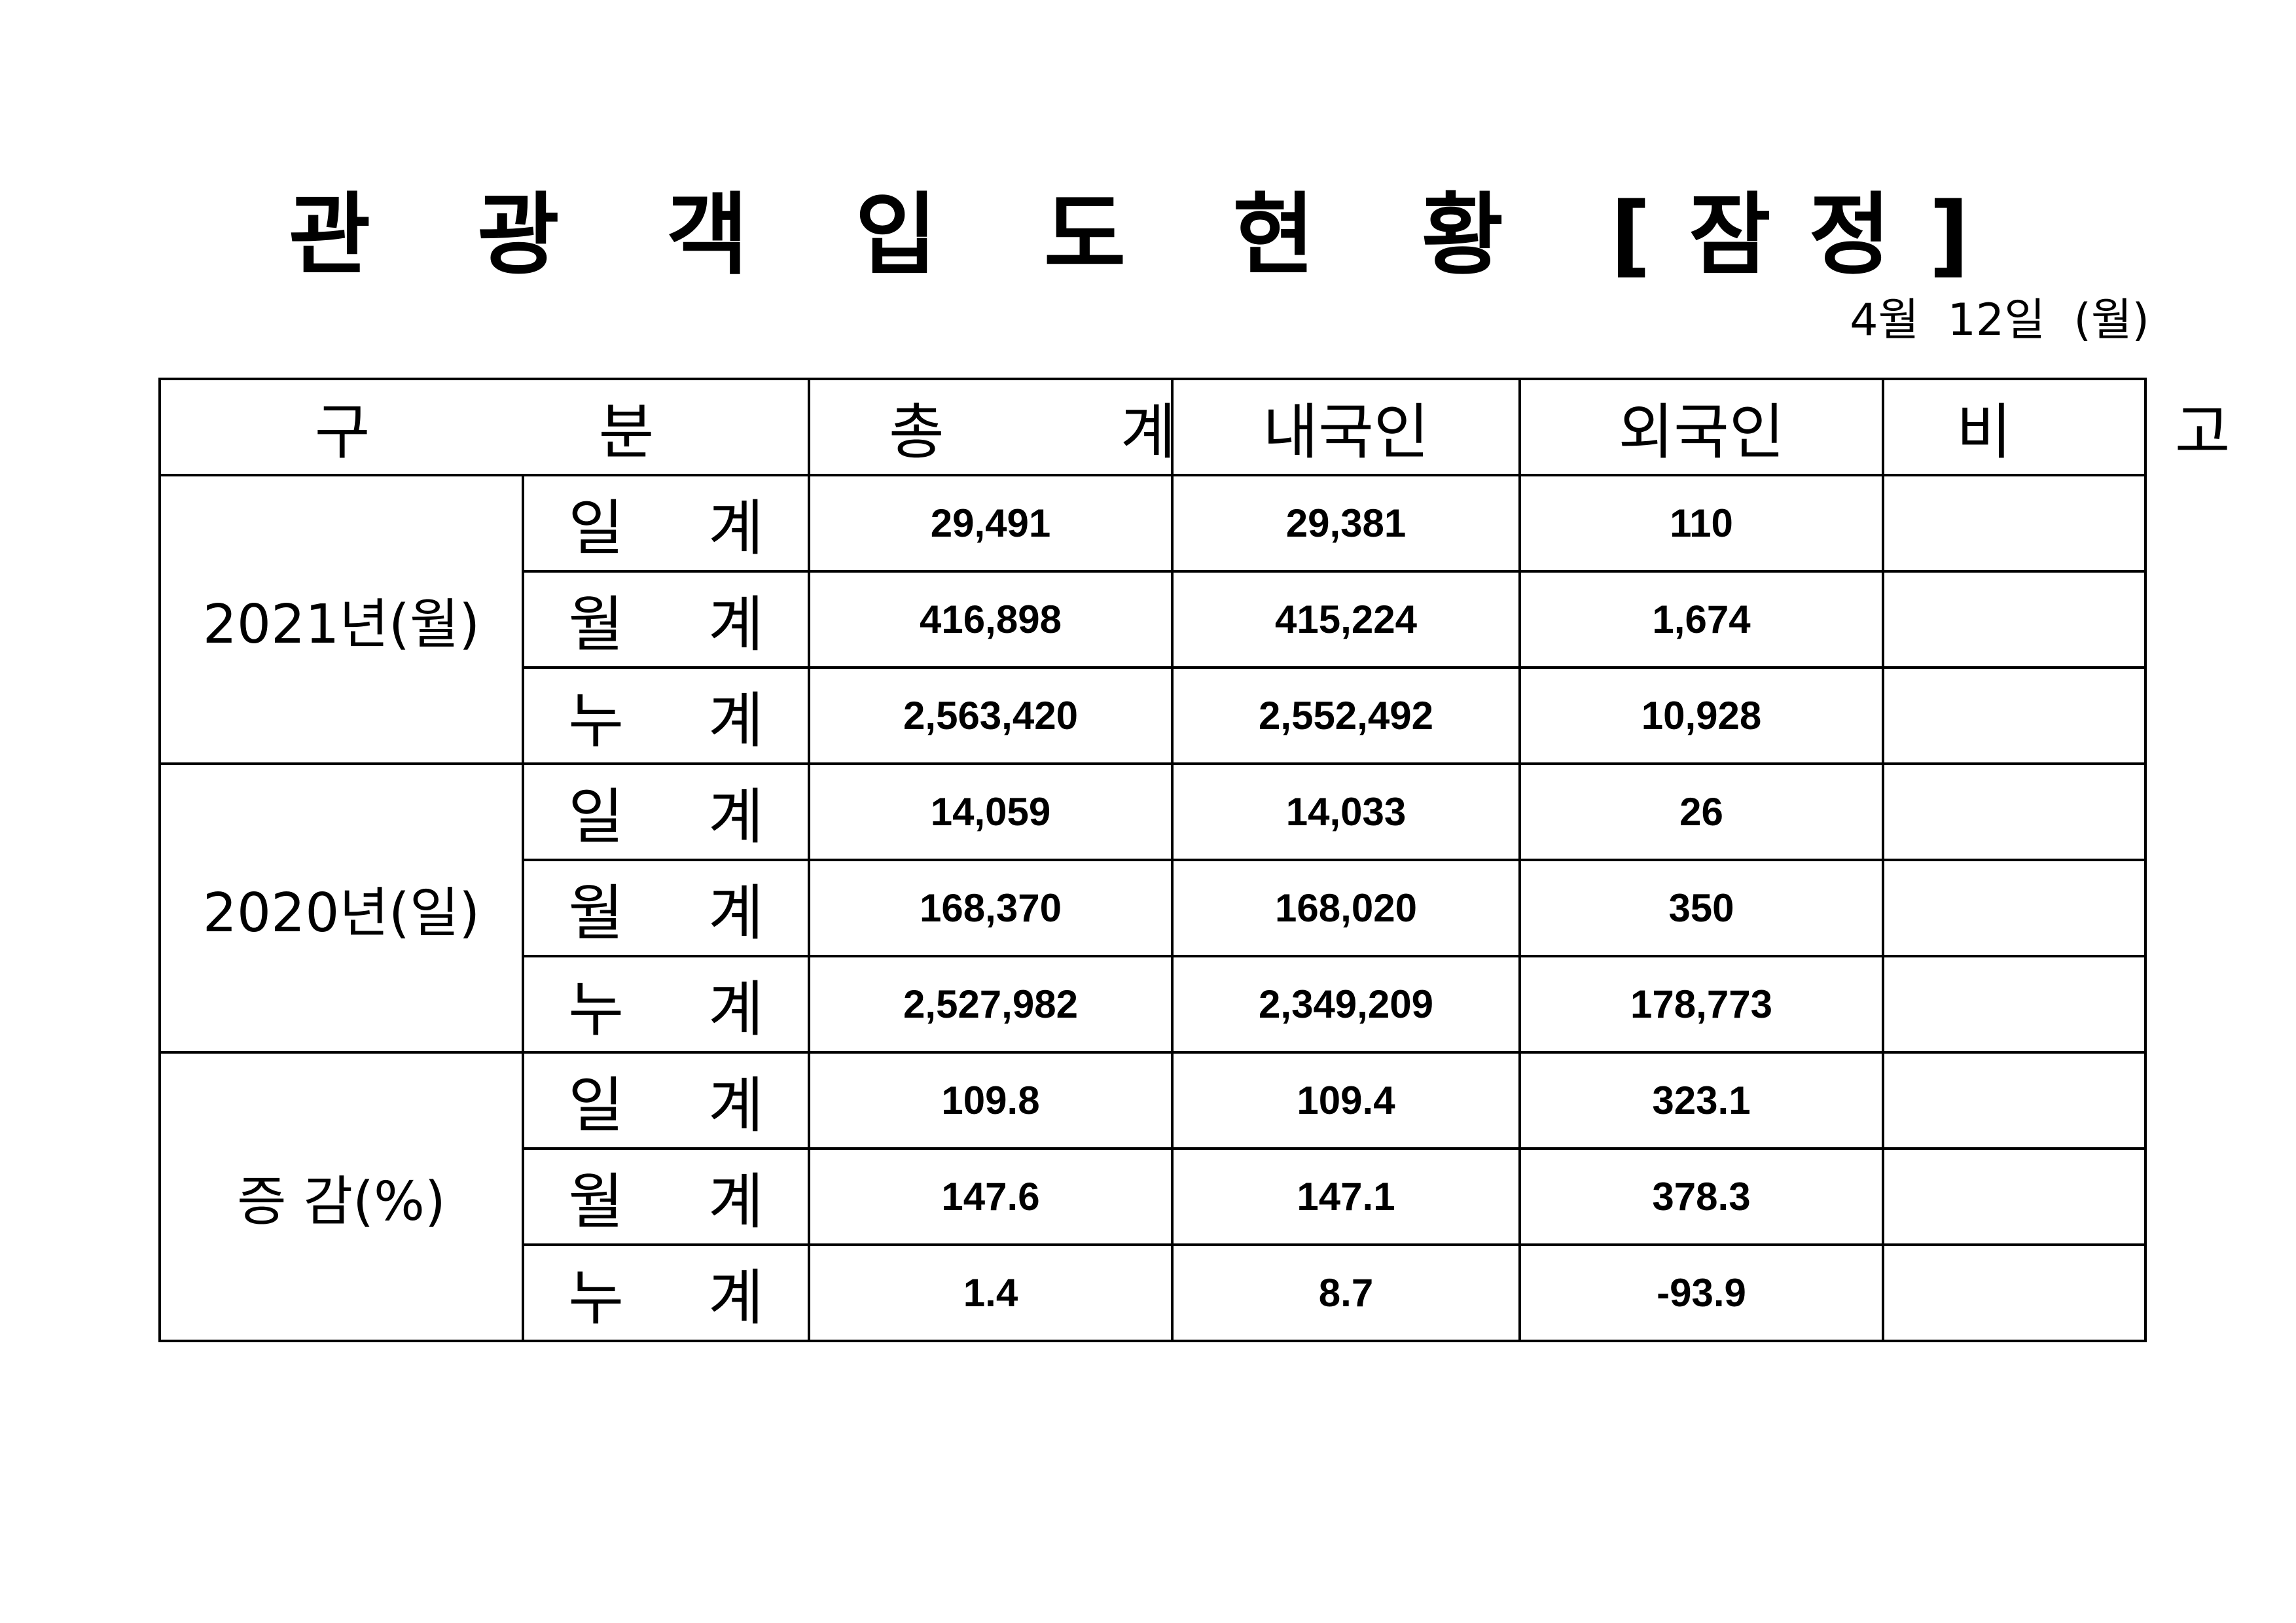 This screenshot has height=1623, width=2296. What do you see at coordinates (991, 619) in the screenshot?
I see `cell-total: 416,898` at bounding box center [991, 619].